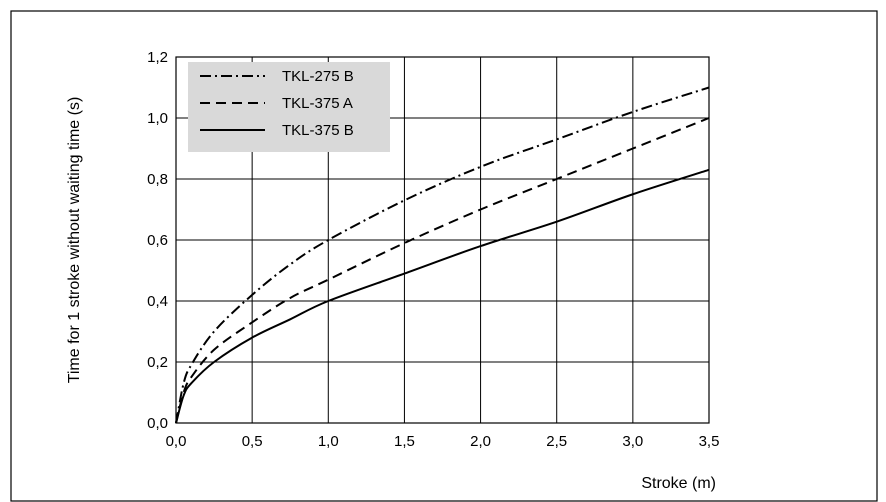 This screenshot has height=502, width=886. What do you see at coordinates (556, 441) in the screenshot?
I see `x-tick-label: 2,5` at bounding box center [556, 441].